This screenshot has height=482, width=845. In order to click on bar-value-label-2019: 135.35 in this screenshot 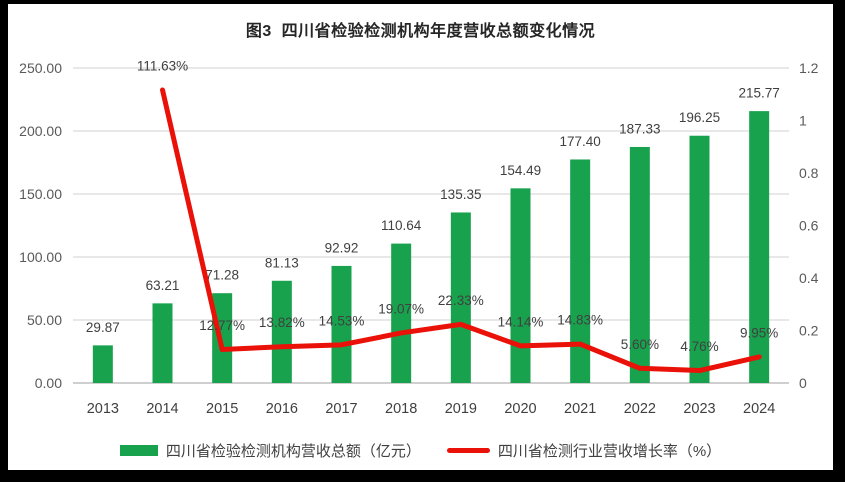, I will do `click(460, 194)`.